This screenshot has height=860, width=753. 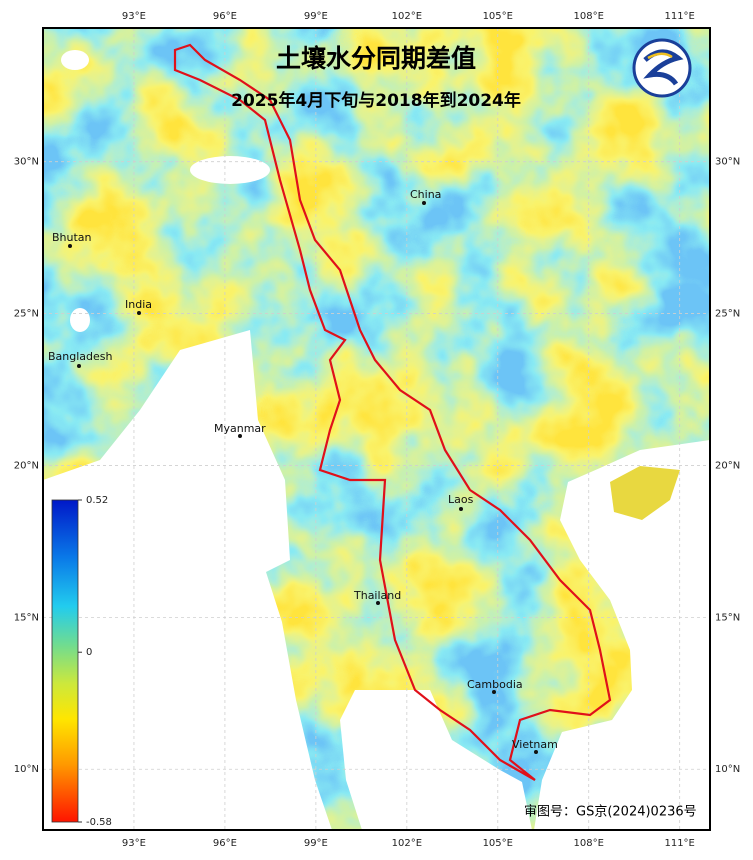 I want to click on place-label: Bangladesh, so click(x=80, y=356).